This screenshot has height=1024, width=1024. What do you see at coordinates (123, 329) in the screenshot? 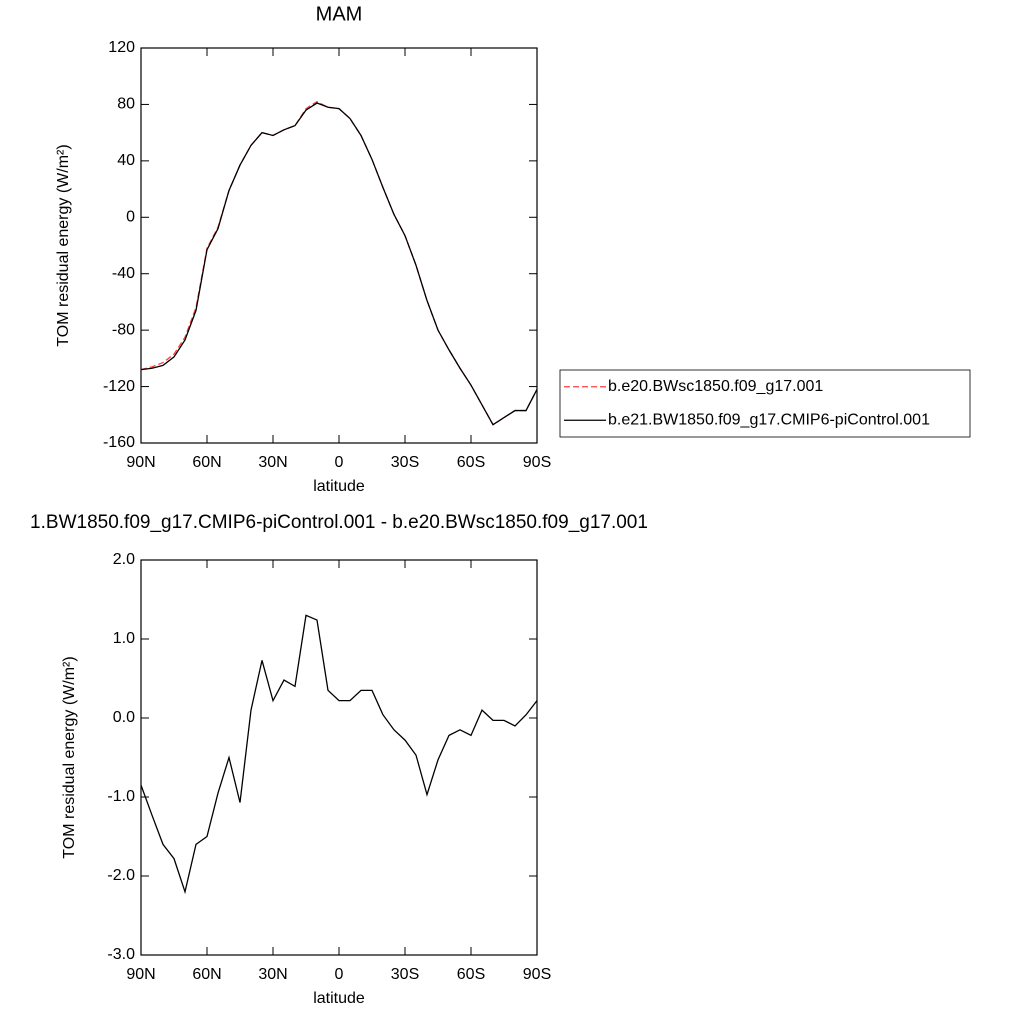
I see `y-tick-label: -80` at bounding box center [123, 329].